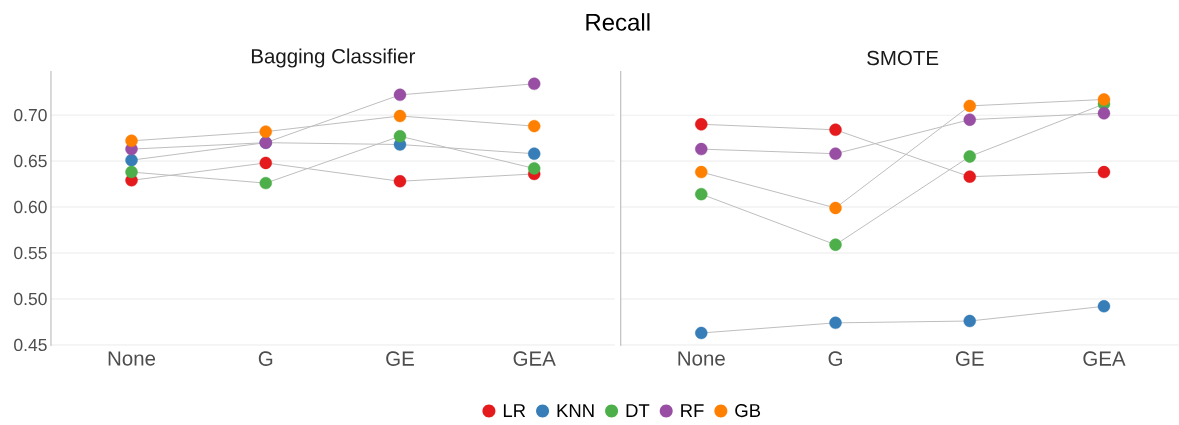  Describe the element at coordinates (618, 22) in the screenshot. I see `chart-title: Recall` at that location.